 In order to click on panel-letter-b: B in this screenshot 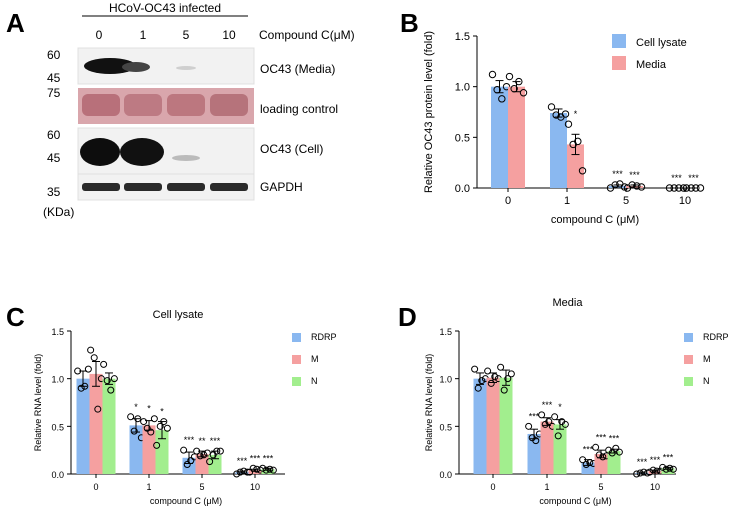, I will do `click(409, 23)`.